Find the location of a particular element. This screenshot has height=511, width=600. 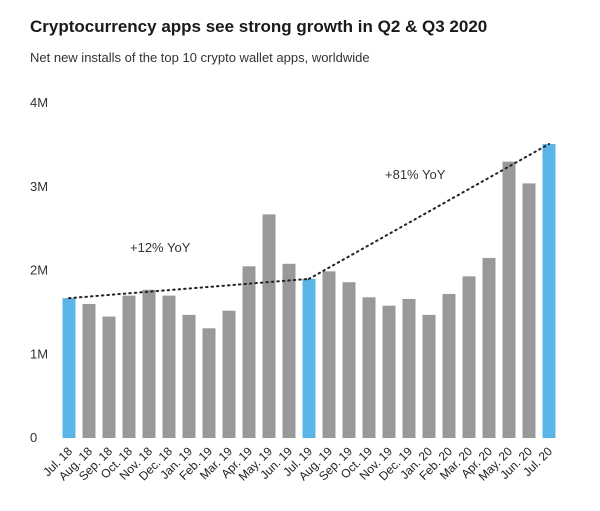

annotation: +12% YoY is located at coordinates (160, 247).